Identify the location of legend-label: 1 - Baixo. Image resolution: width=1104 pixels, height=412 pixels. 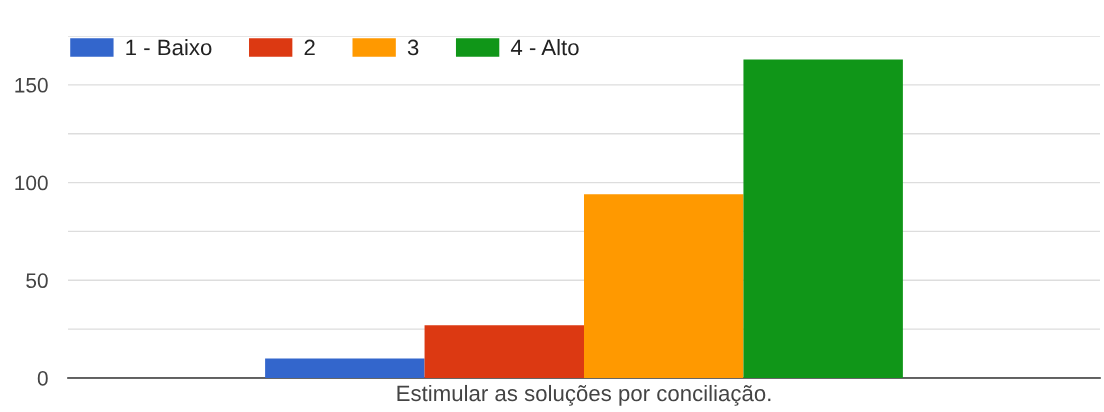
(169, 47).